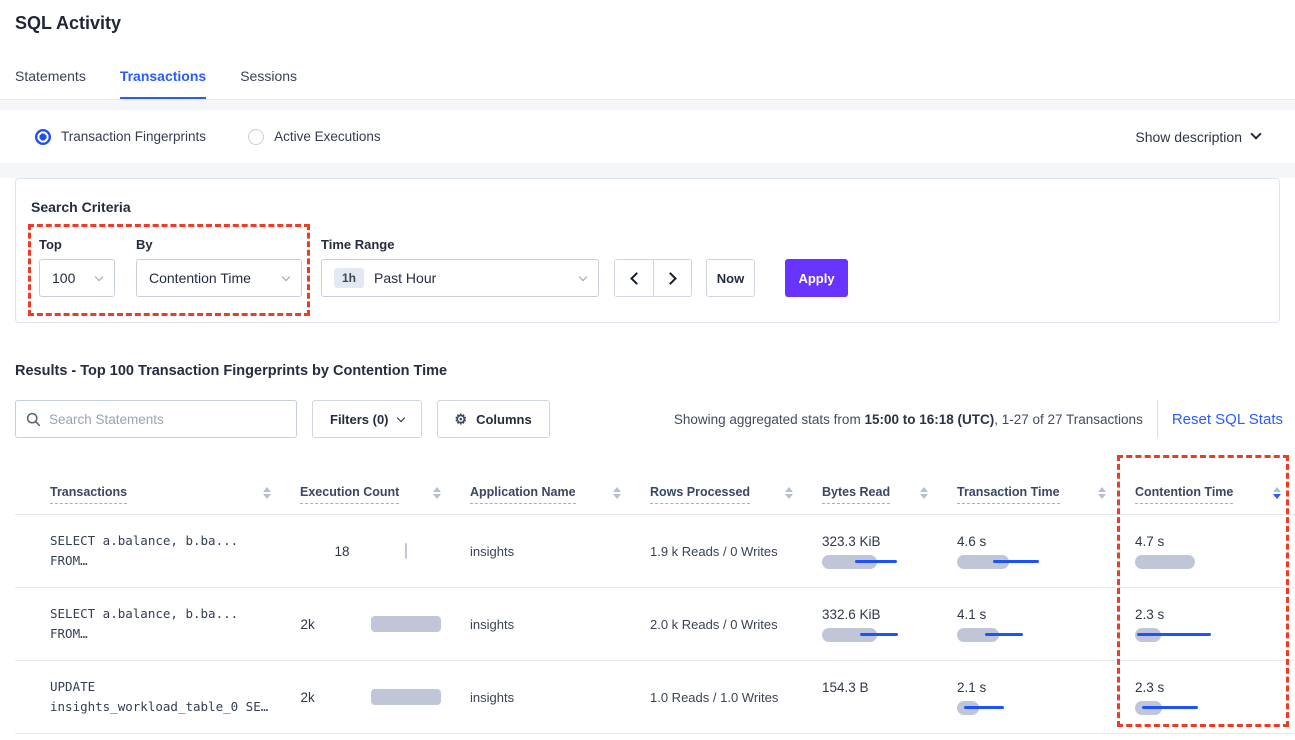 Image resolution: width=1295 pixels, height=740 pixels. I want to click on column-header-rows-processed: Rows Processed, so click(721, 484).